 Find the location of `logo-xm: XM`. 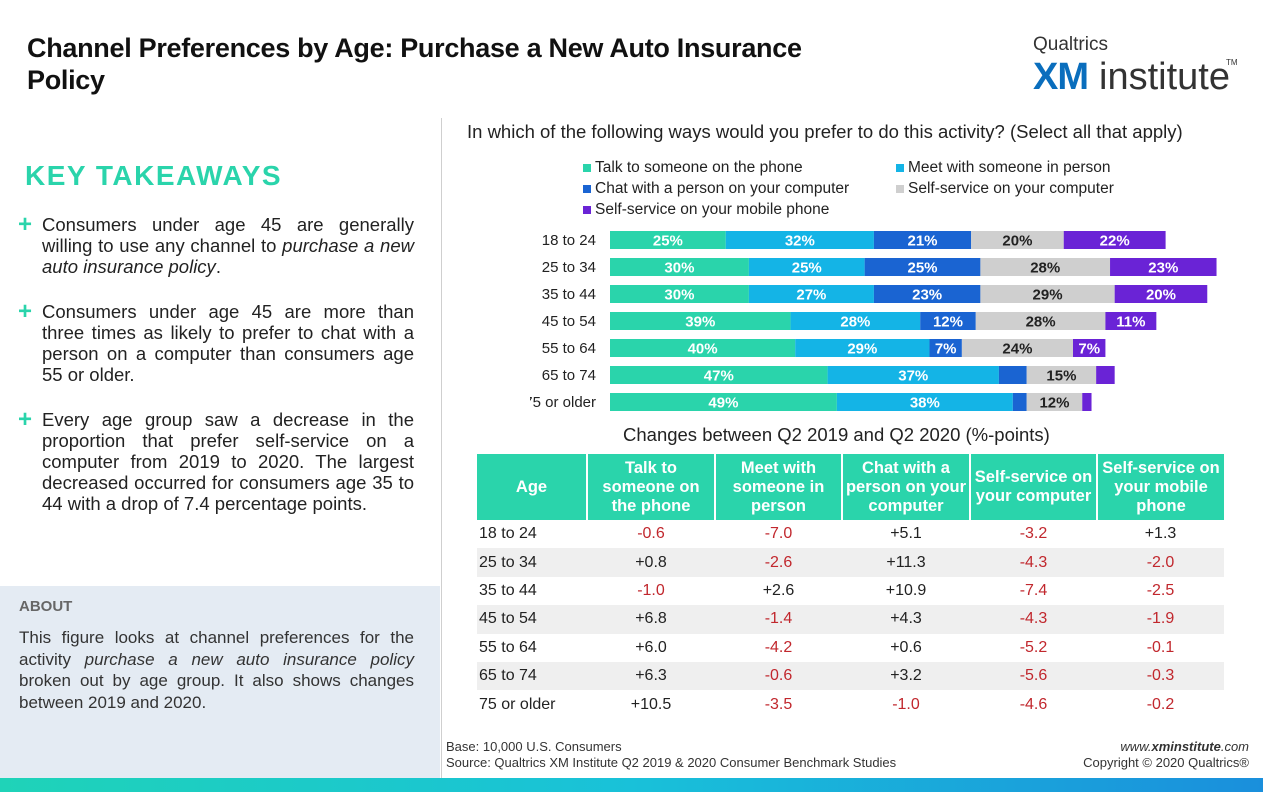

logo-xm: XM is located at coordinates (1061, 77).